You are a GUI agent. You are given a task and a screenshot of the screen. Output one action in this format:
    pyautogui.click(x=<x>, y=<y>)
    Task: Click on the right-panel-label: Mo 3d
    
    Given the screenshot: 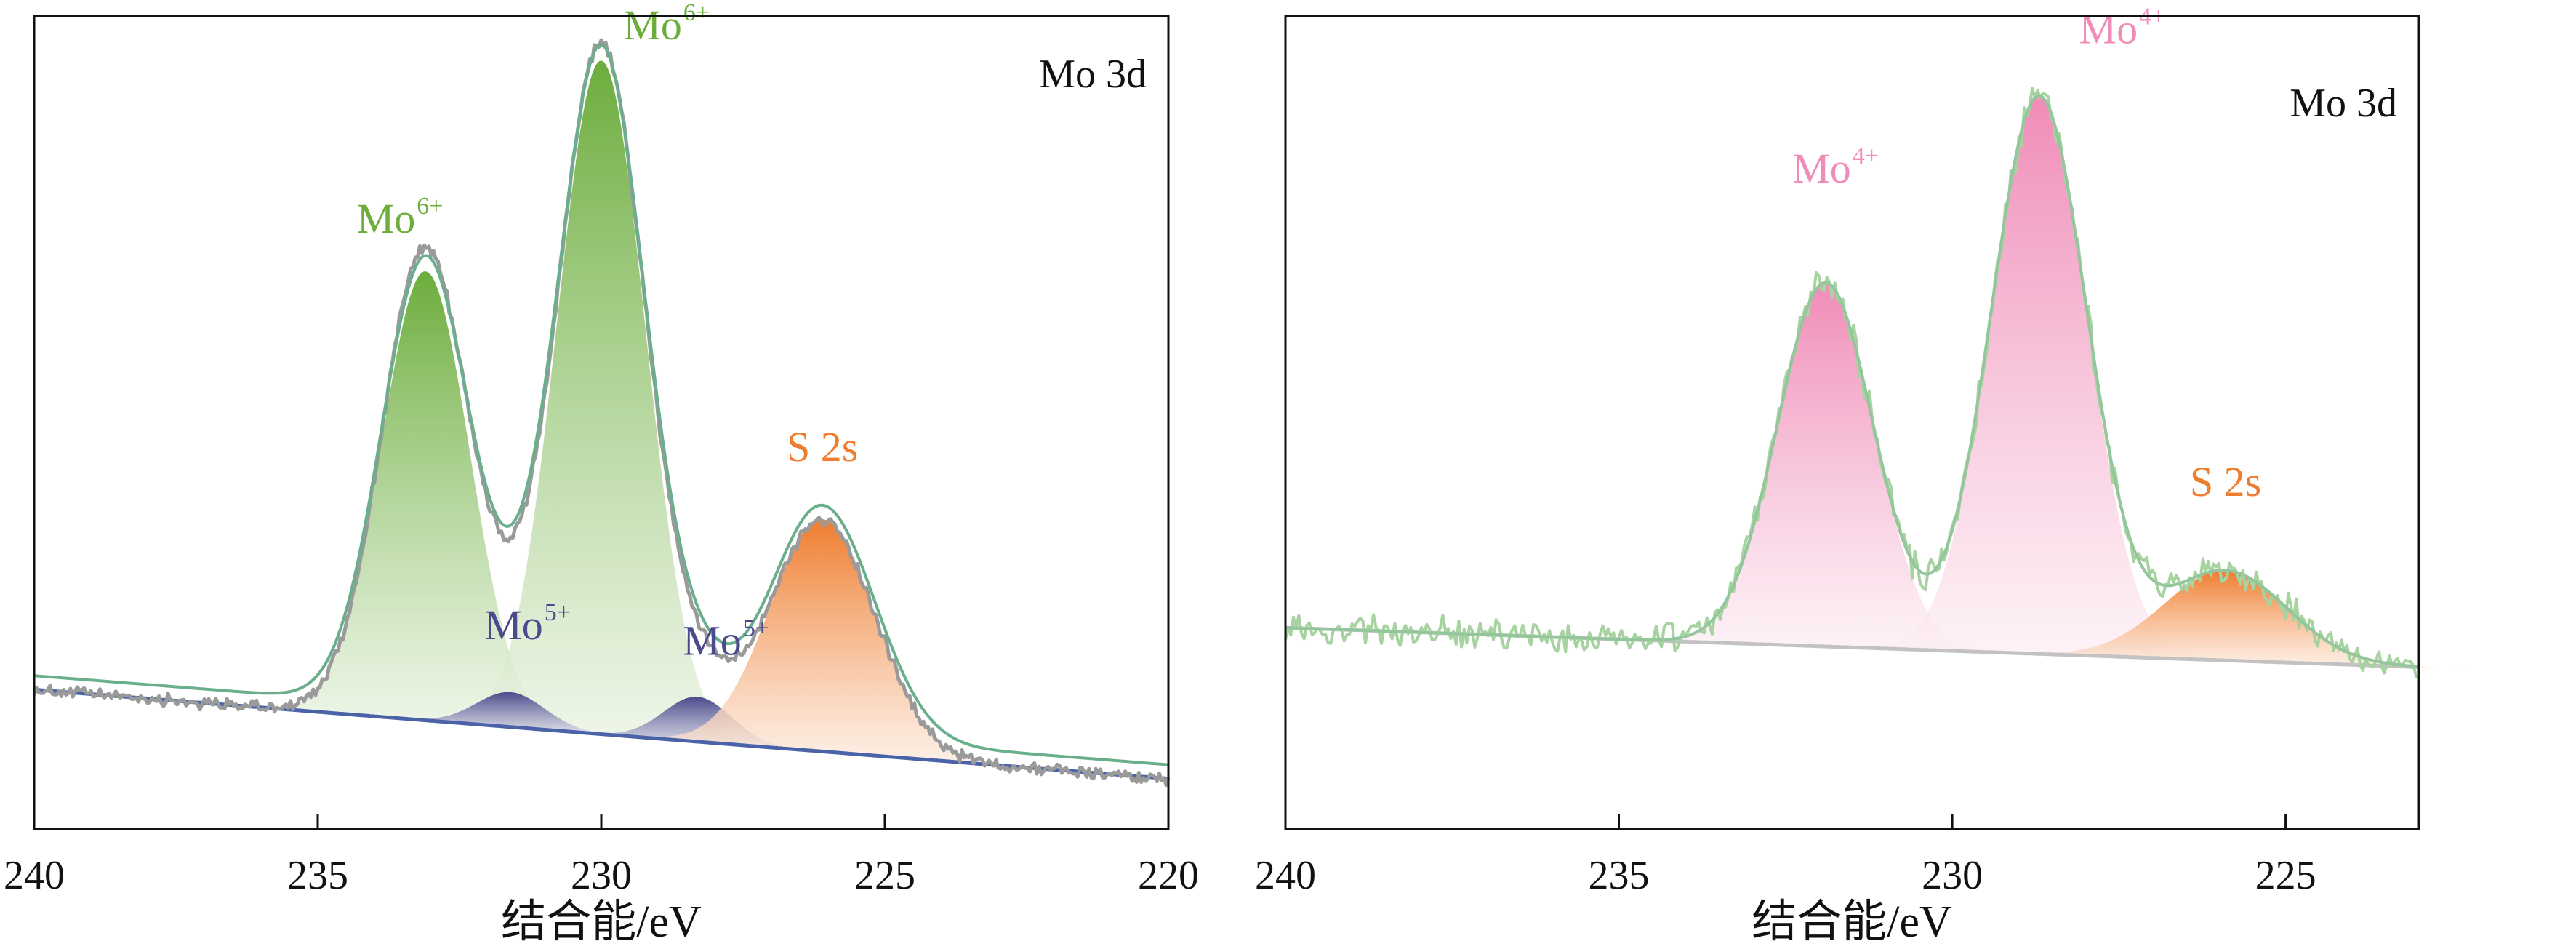 What is the action you would take?
    pyautogui.click(x=2343, y=103)
    